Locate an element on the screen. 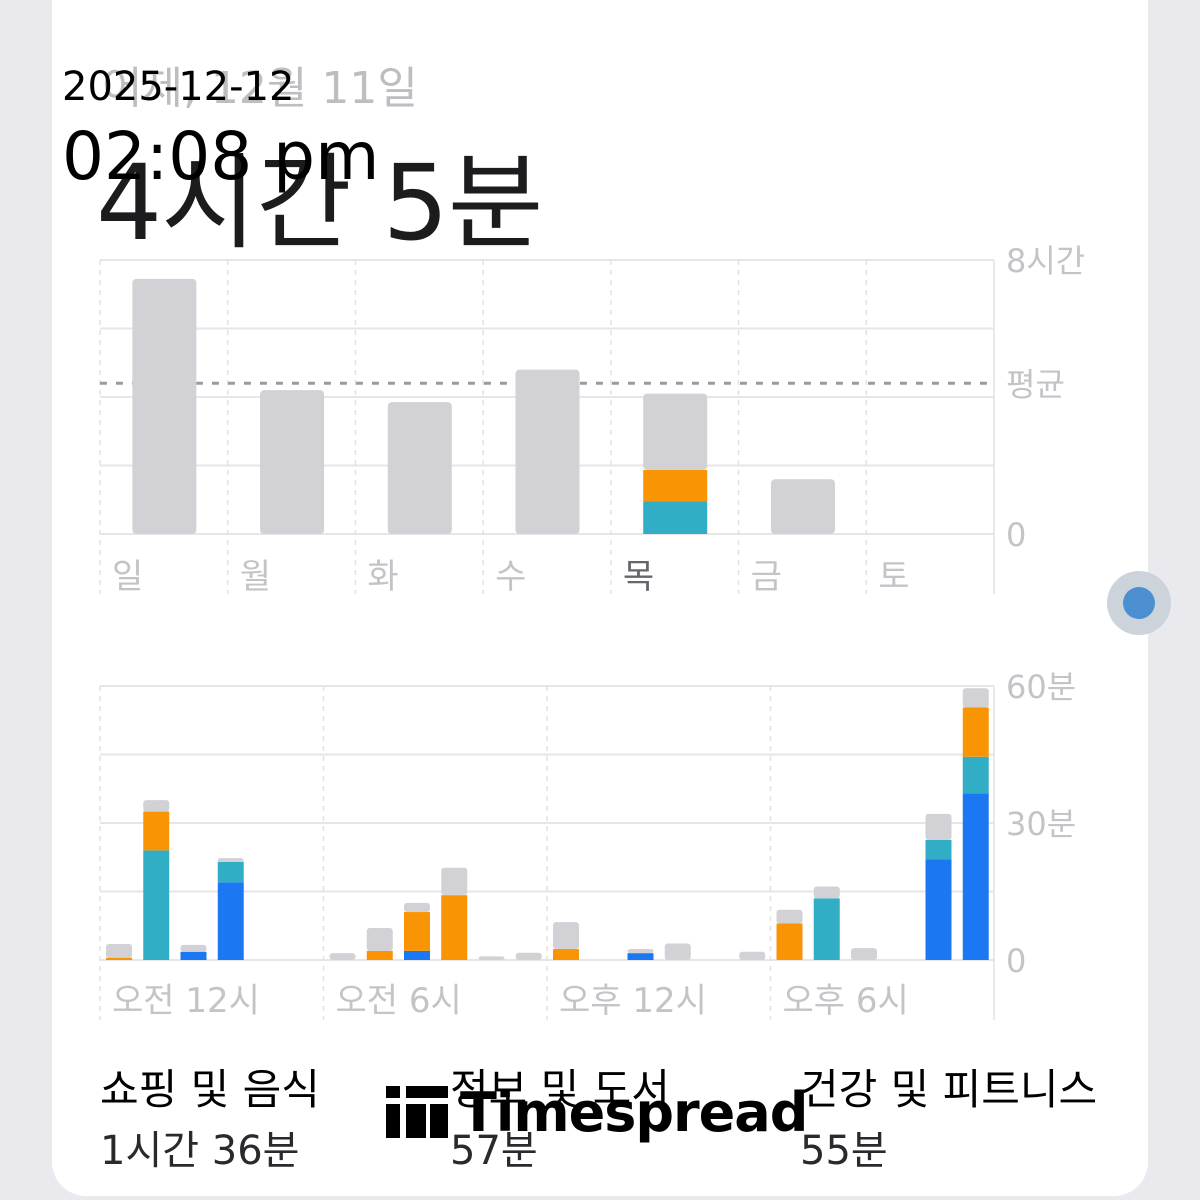  hourly-x-label: 오후 6시 is located at coordinates (846, 1001).